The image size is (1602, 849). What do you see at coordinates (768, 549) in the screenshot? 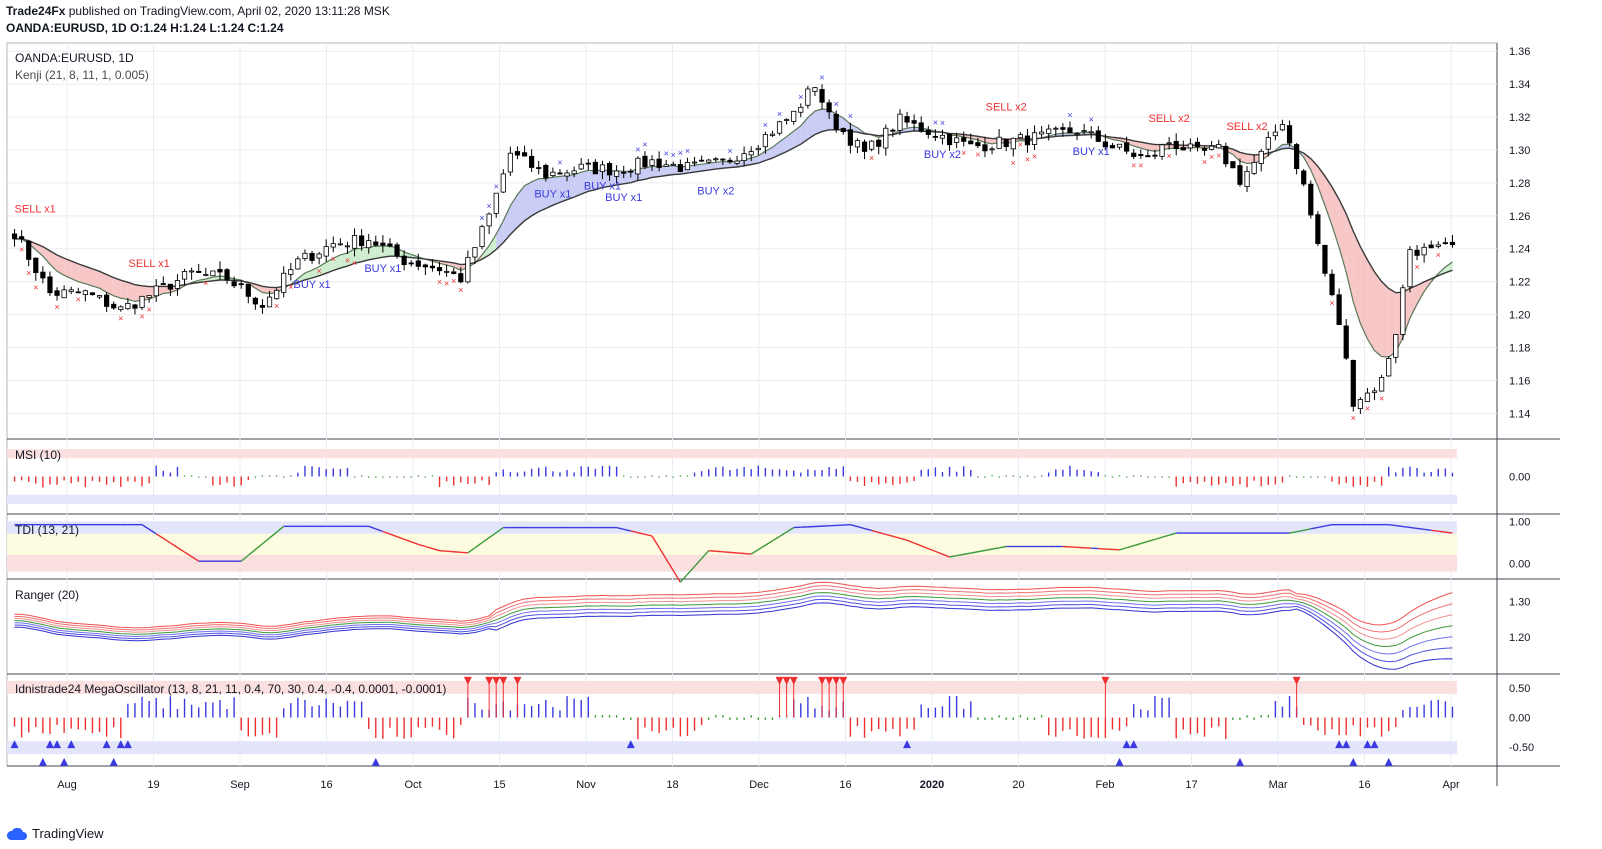
I see `tdi-pane: 1.00 0.00 TDI (13, 21)` at bounding box center [768, 549].